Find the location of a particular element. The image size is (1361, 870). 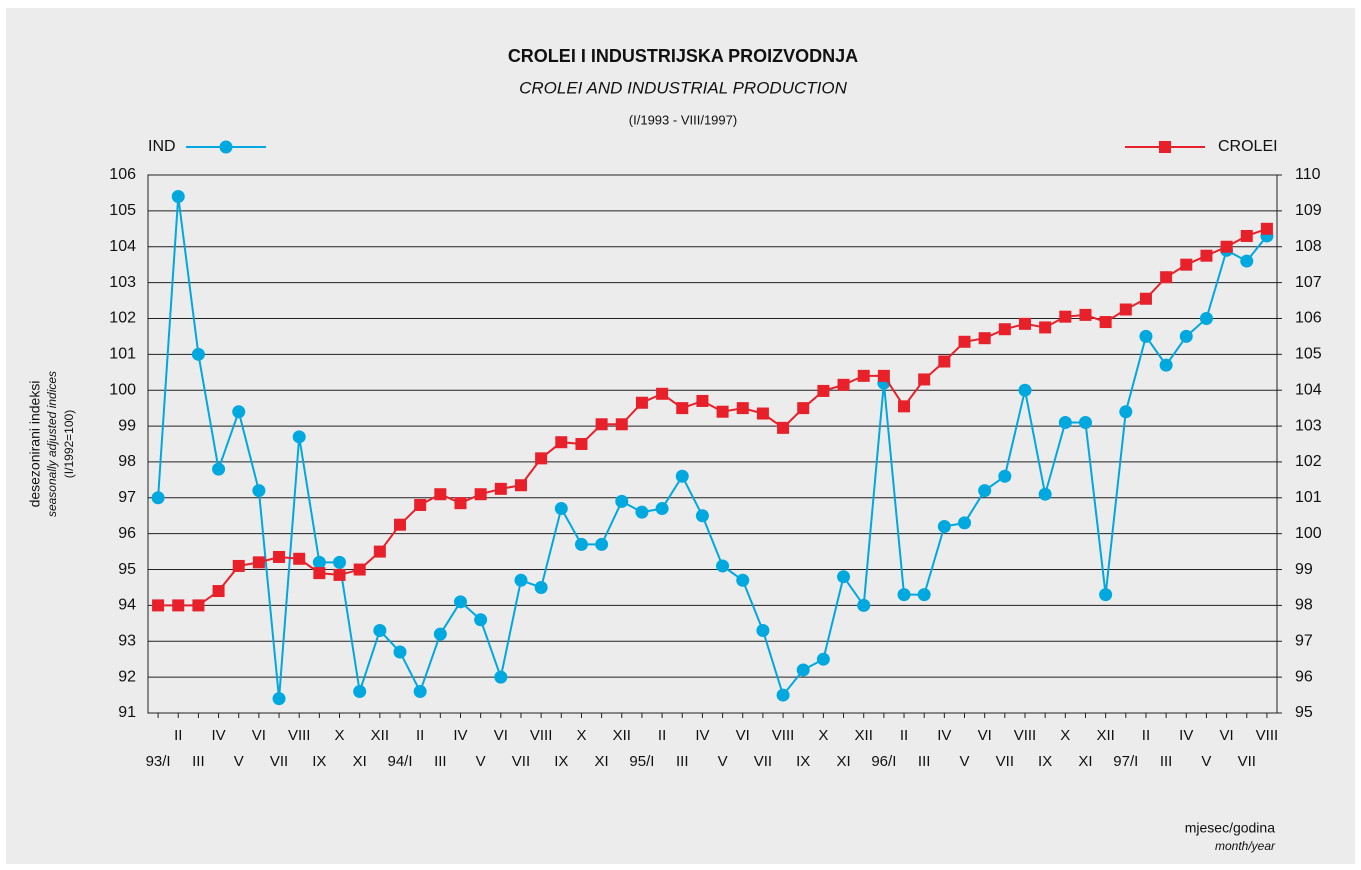

x-label: month/year is located at coordinates (1245, 846).